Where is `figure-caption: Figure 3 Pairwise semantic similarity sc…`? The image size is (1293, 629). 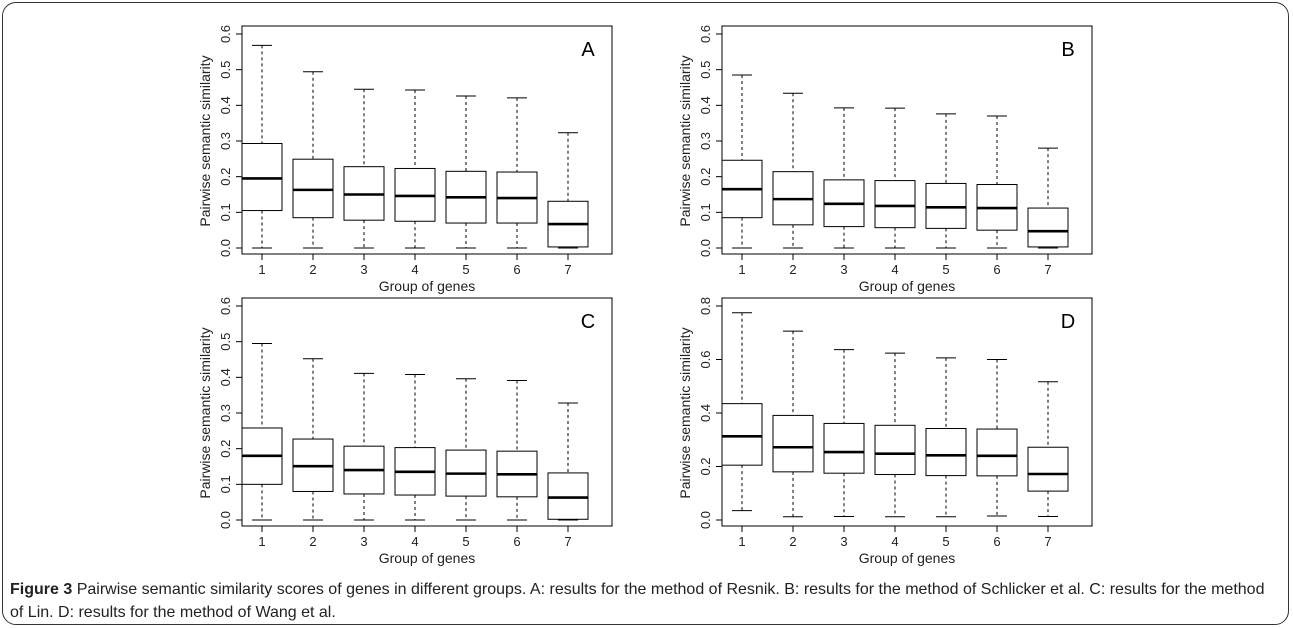
figure-caption: Figure 3 Pairwise semantic similarity sc… is located at coordinates (644, 601).